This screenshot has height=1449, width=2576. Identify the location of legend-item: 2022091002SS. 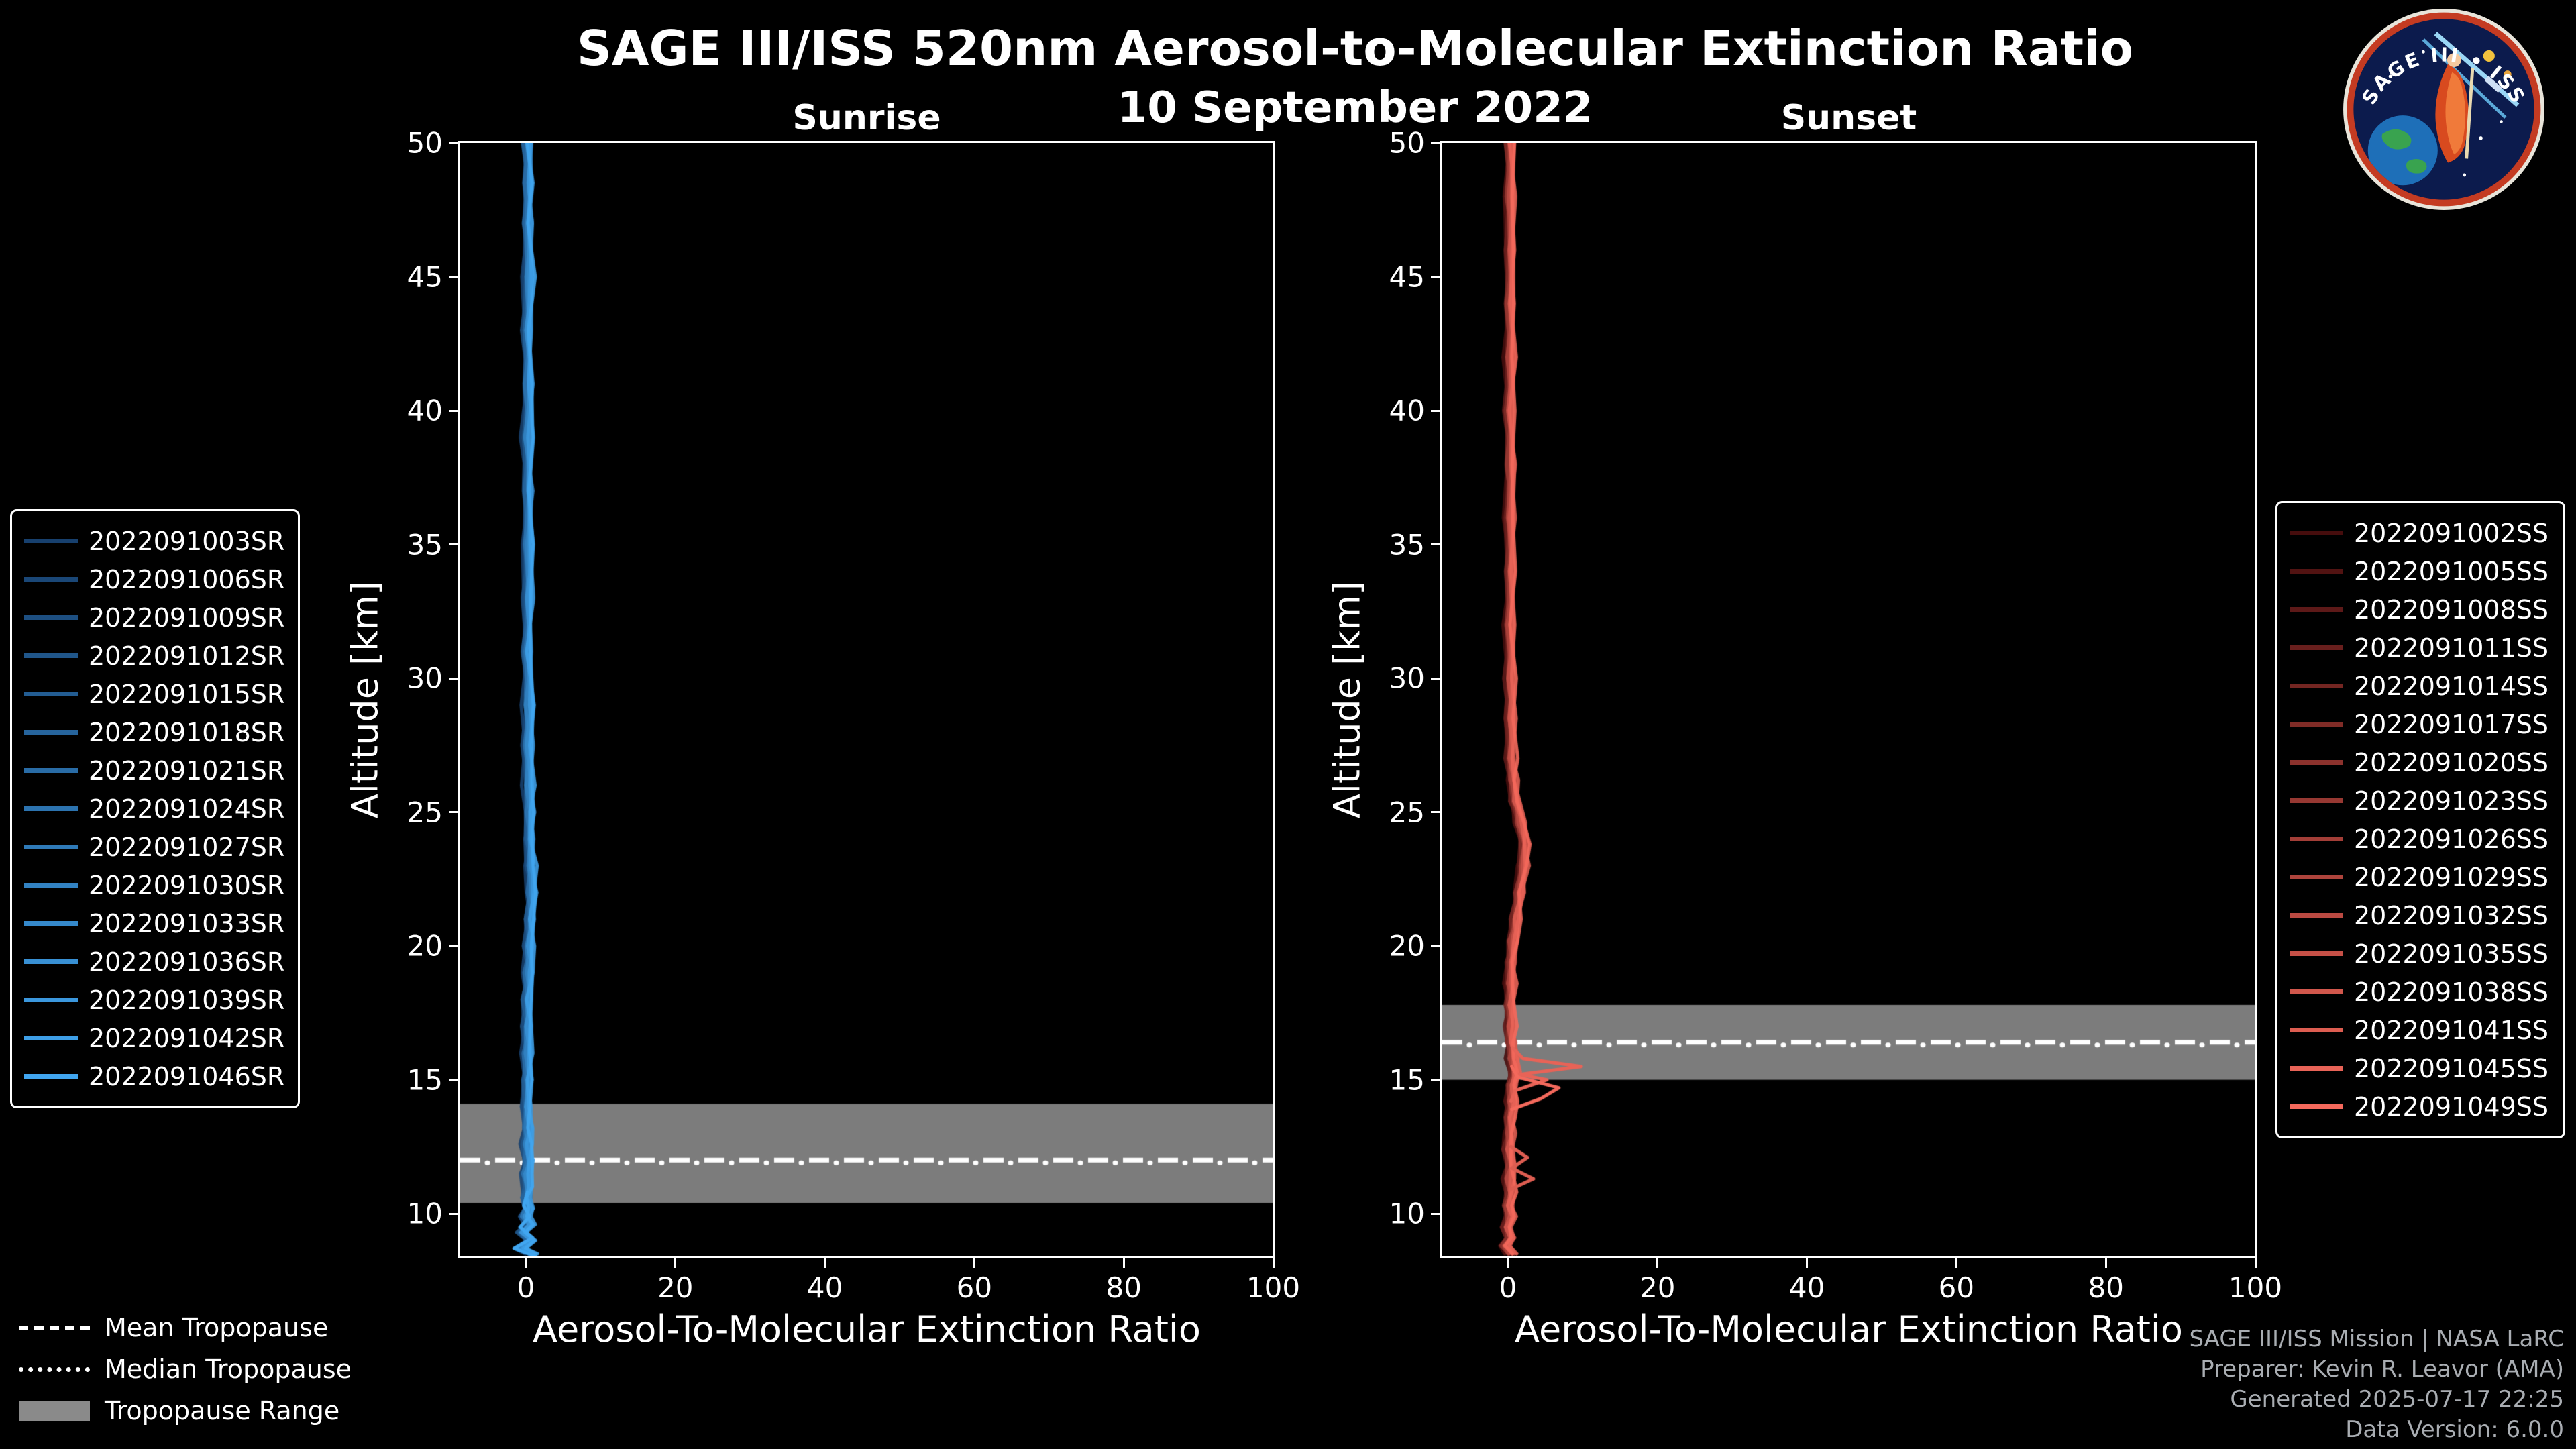
(2420, 533).